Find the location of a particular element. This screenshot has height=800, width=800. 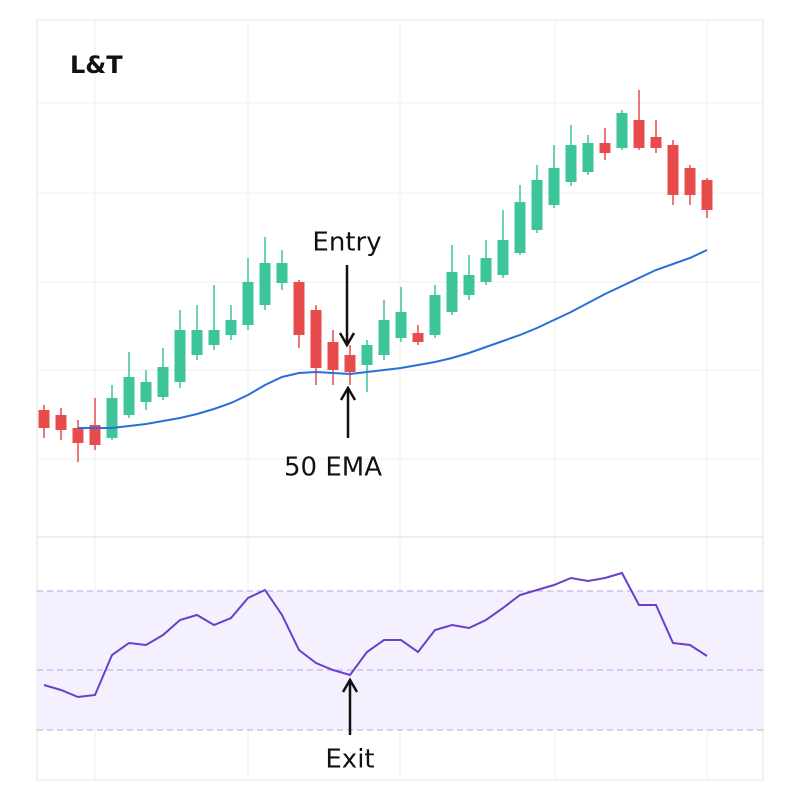

chart-title: L&T is located at coordinates (96, 65).